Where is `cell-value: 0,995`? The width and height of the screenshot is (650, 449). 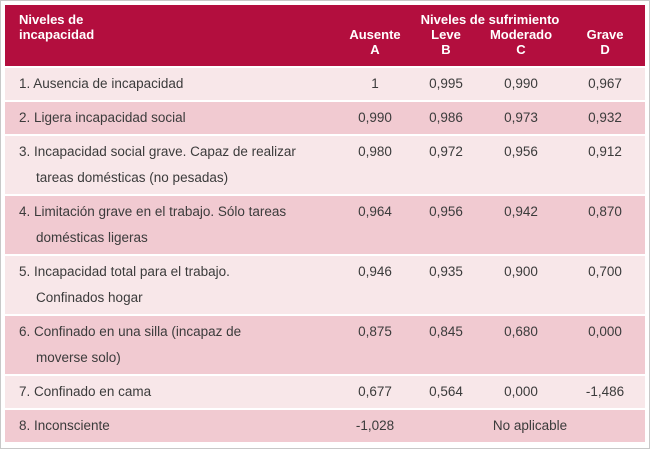
cell-value: 0,995 is located at coordinates (446, 84).